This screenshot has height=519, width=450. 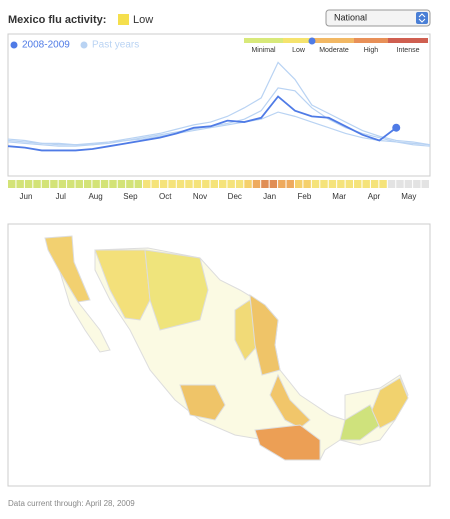 I want to click on month-label: Sep, so click(x=130, y=196).